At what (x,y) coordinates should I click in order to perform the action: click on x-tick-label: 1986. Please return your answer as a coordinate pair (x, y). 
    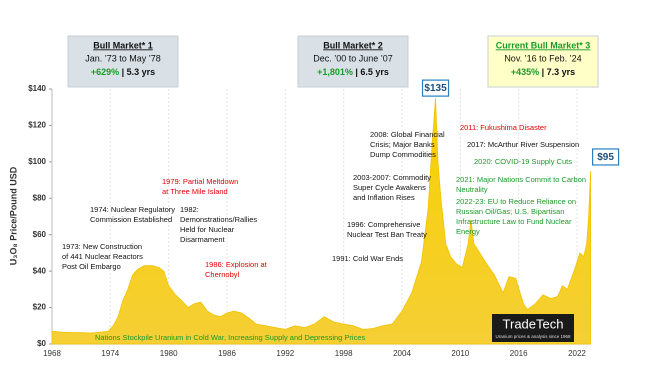
    Looking at the image, I should click on (227, 353).